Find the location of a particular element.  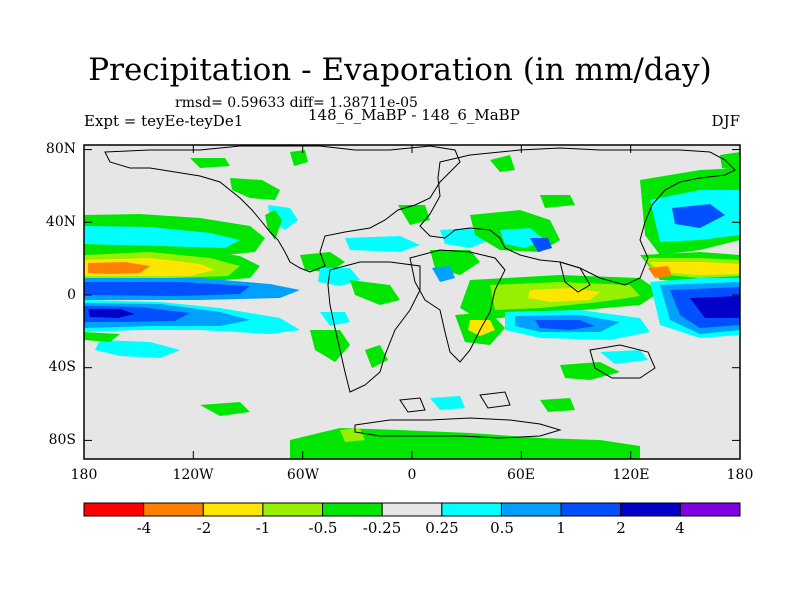

coast-antarctica is located at coordinates (458, 428).